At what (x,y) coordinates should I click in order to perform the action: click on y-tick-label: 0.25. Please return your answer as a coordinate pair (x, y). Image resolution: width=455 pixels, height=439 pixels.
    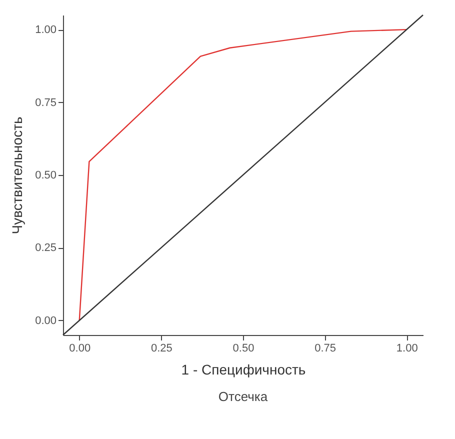
    Looking at the image, I should click on (45, 248).